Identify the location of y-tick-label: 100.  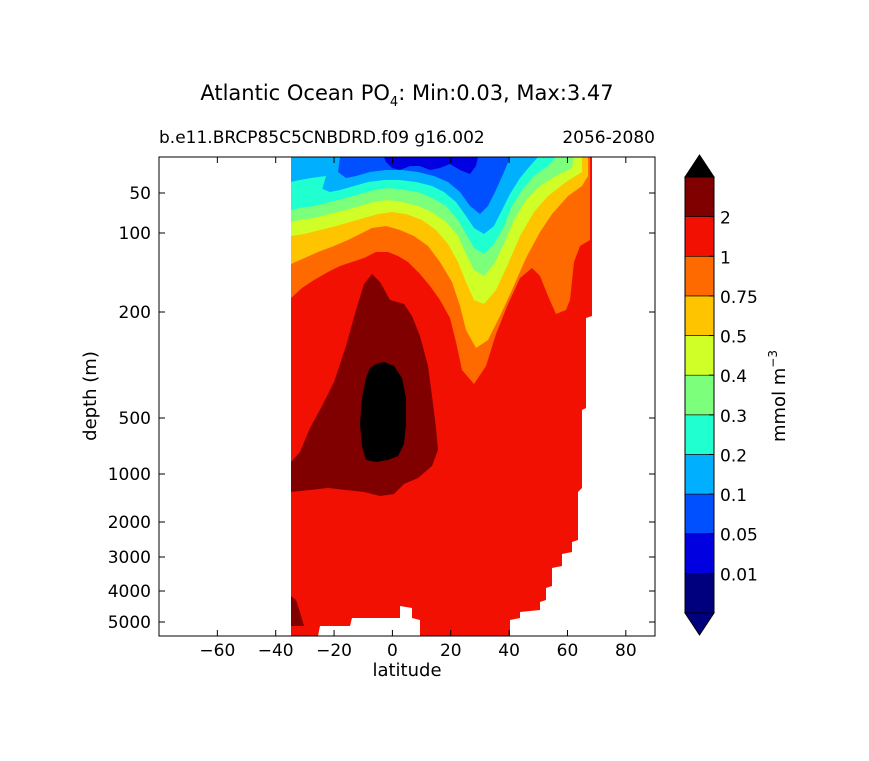
(135, 234).